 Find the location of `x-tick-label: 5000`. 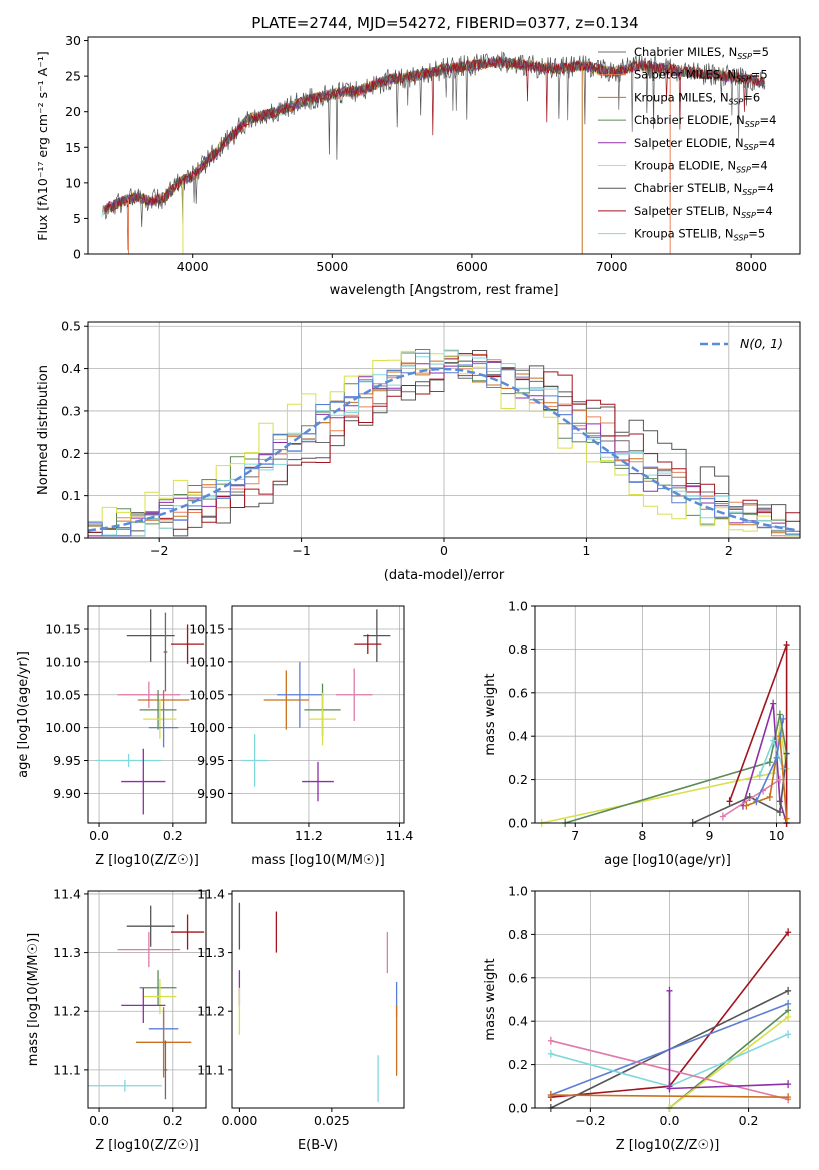

x-tick-label: 5000 is located at coordinates (332, 266).